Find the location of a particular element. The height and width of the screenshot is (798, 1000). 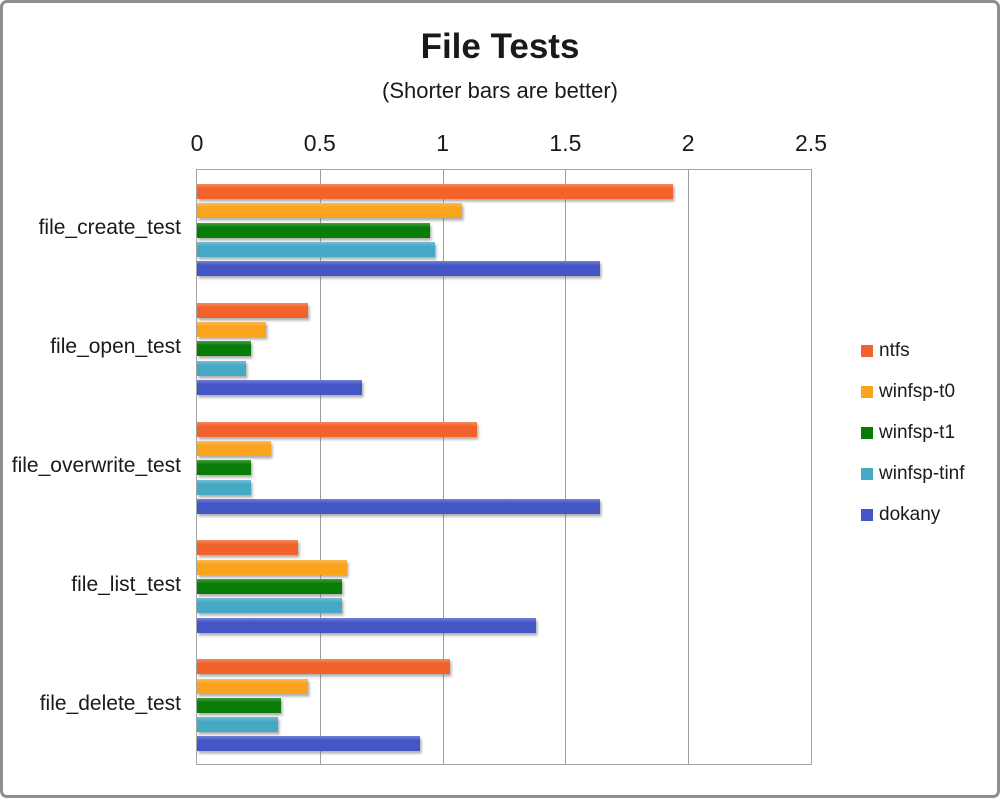

x-tick-label: 0.5 is located at coordinates (319, 143).